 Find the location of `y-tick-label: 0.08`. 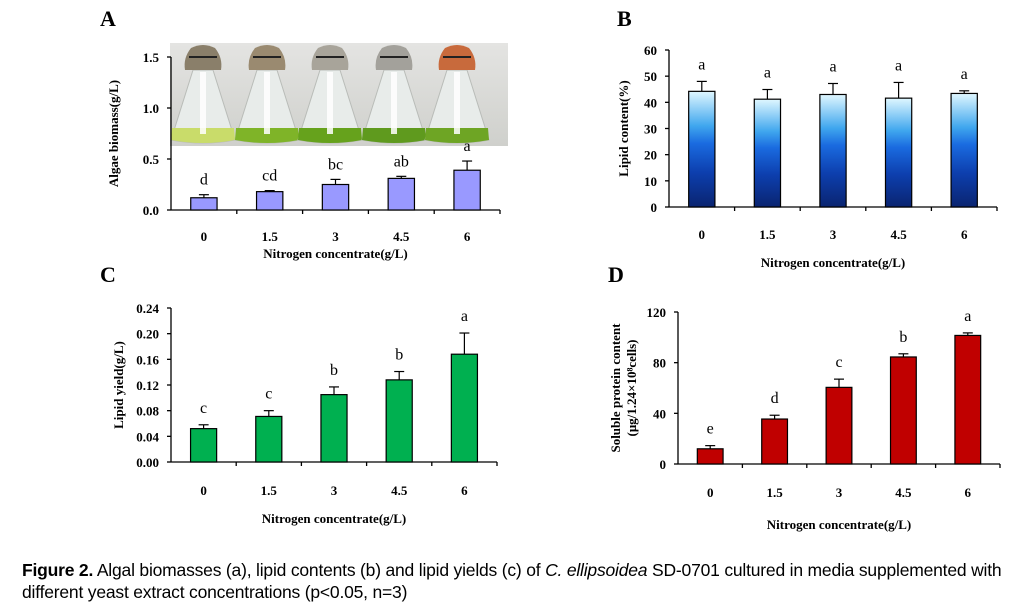

y-tick-label: 0.08 is located at coordinates (147, 411).